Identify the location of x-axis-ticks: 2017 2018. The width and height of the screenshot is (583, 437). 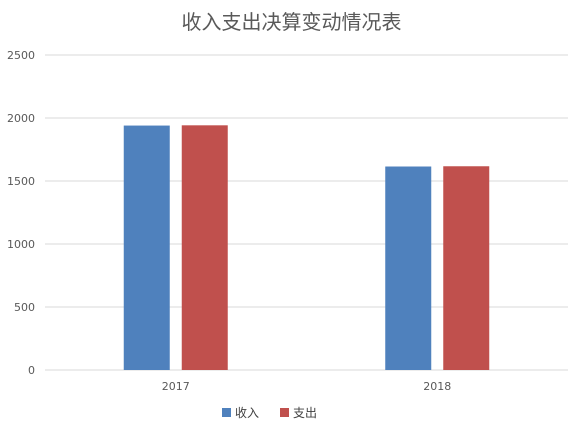
(307, 386).